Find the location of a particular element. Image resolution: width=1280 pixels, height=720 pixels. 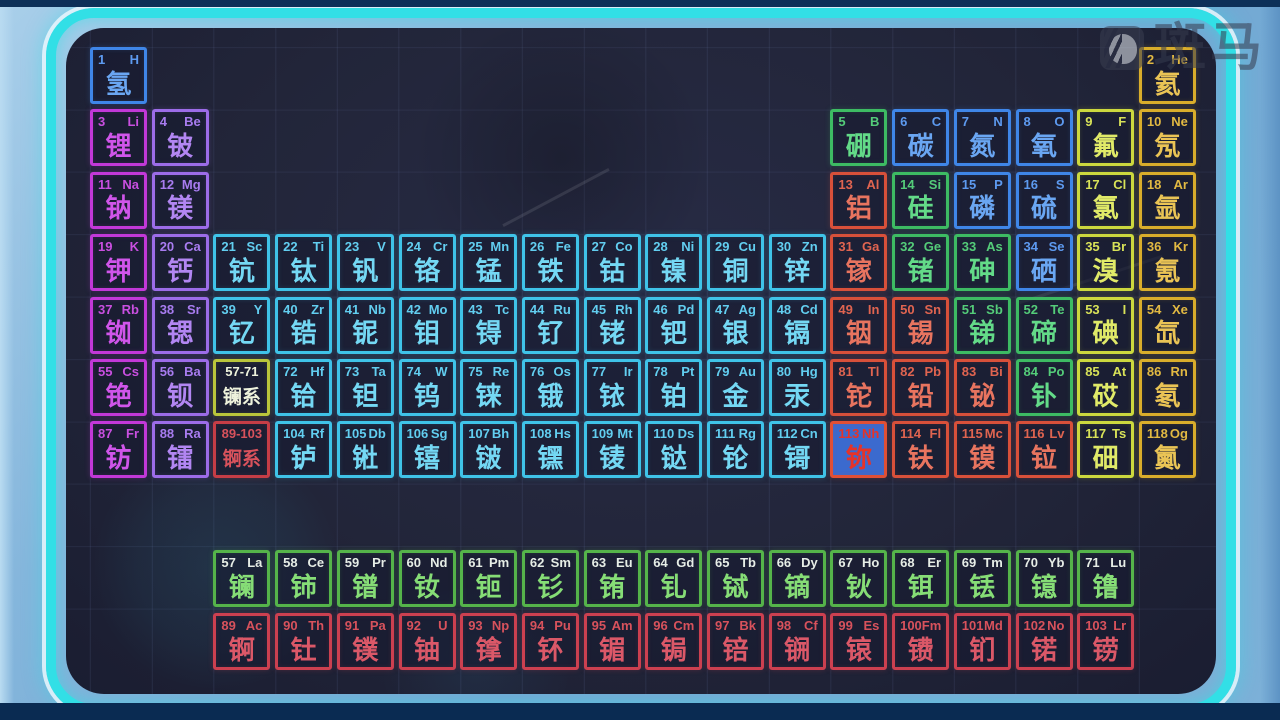

element-cell-Fl: 114 Fl 𫓧 is located at coordinates (921, 450).